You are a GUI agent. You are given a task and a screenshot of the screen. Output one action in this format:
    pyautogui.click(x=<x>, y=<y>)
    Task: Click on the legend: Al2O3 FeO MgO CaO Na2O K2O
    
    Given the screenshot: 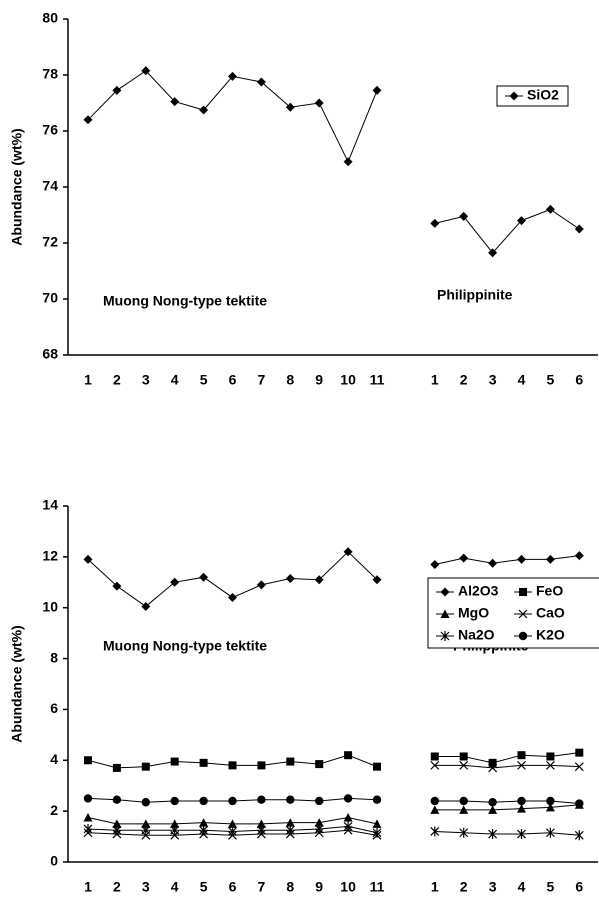 What is the action you would take?
    pyautogui.click(x=513, y=613)
    